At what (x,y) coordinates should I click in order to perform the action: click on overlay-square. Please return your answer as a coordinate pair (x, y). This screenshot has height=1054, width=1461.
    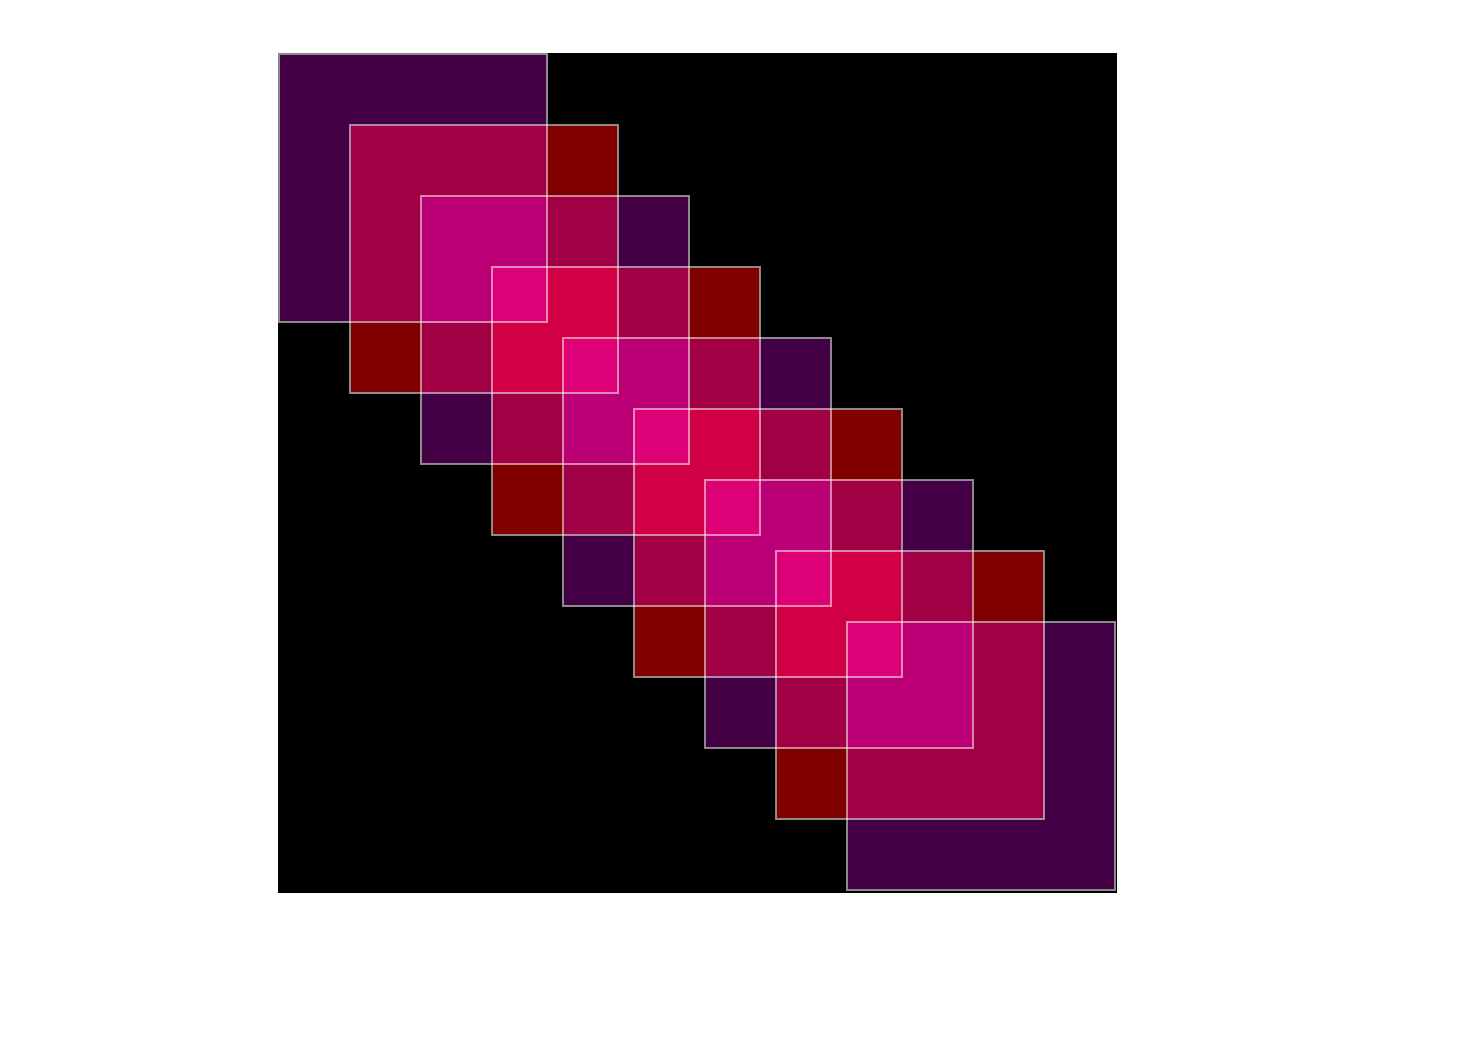
    Looking at the image, I should click on (981, 756).